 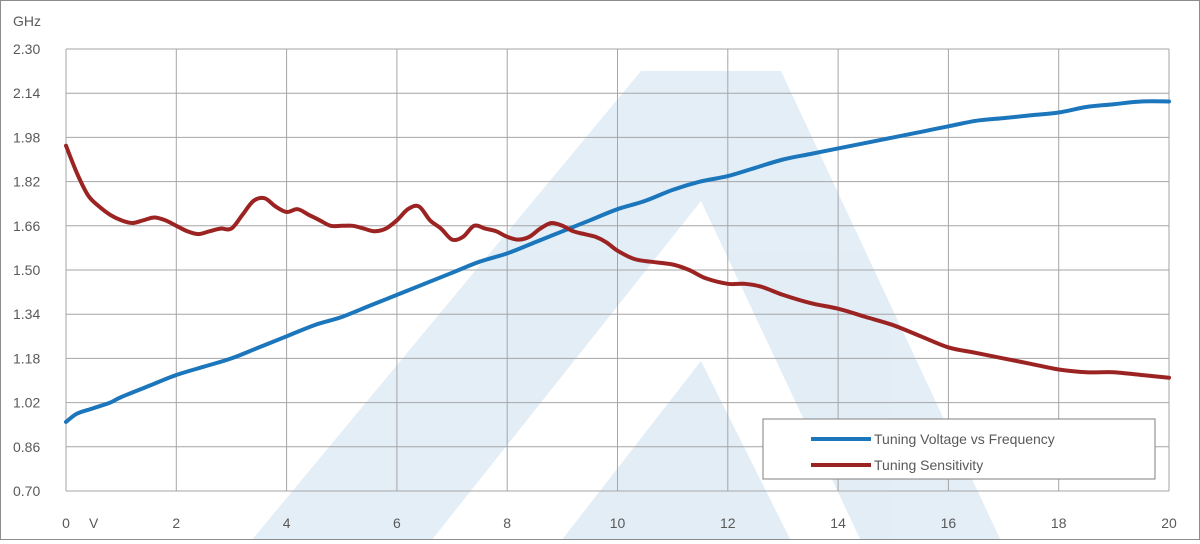 I want to click on x-tick-label: 0, so click(x=66, y=523).